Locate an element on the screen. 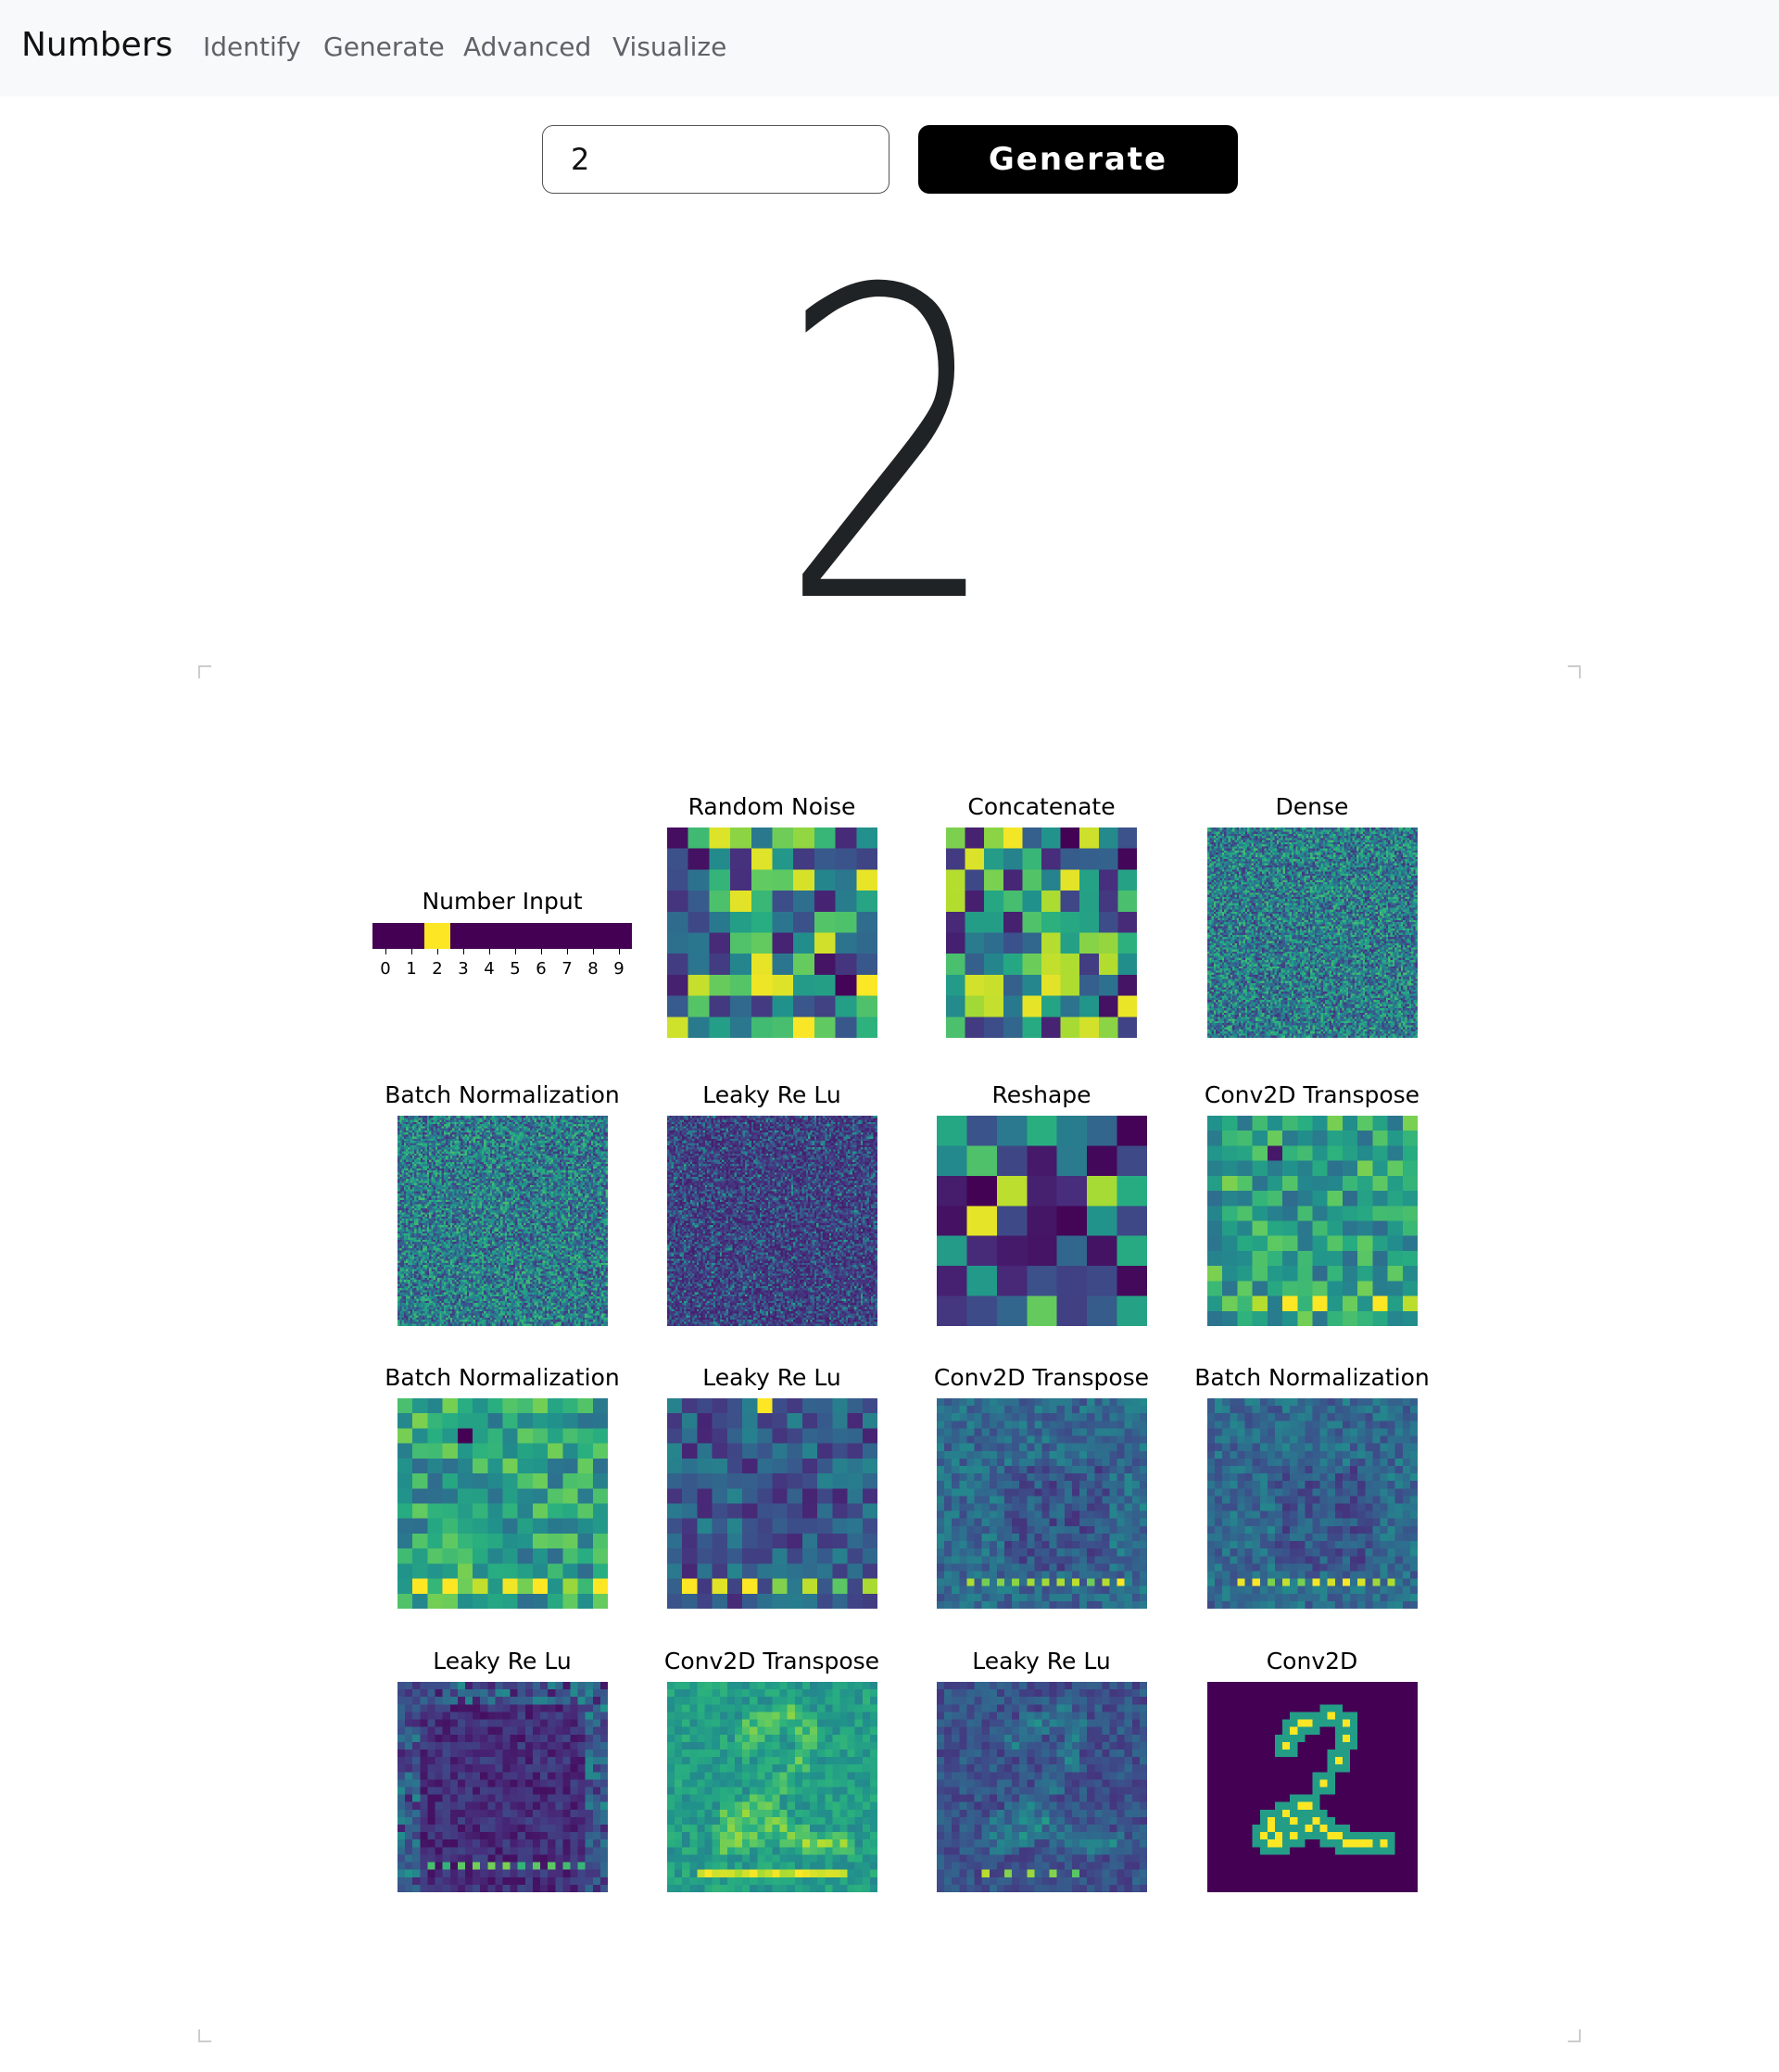  generate-button: Generate is located at coordinates (1078, 159).